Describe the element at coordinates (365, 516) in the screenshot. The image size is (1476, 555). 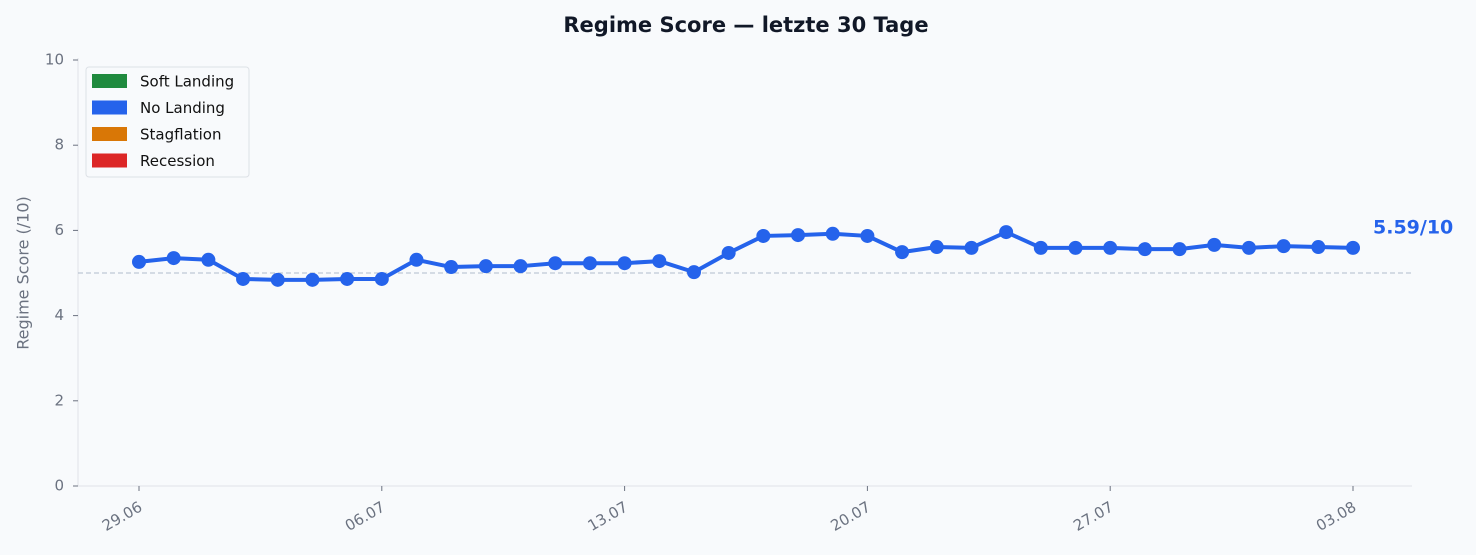
I see `x-tick-label: 06.07` at that location.